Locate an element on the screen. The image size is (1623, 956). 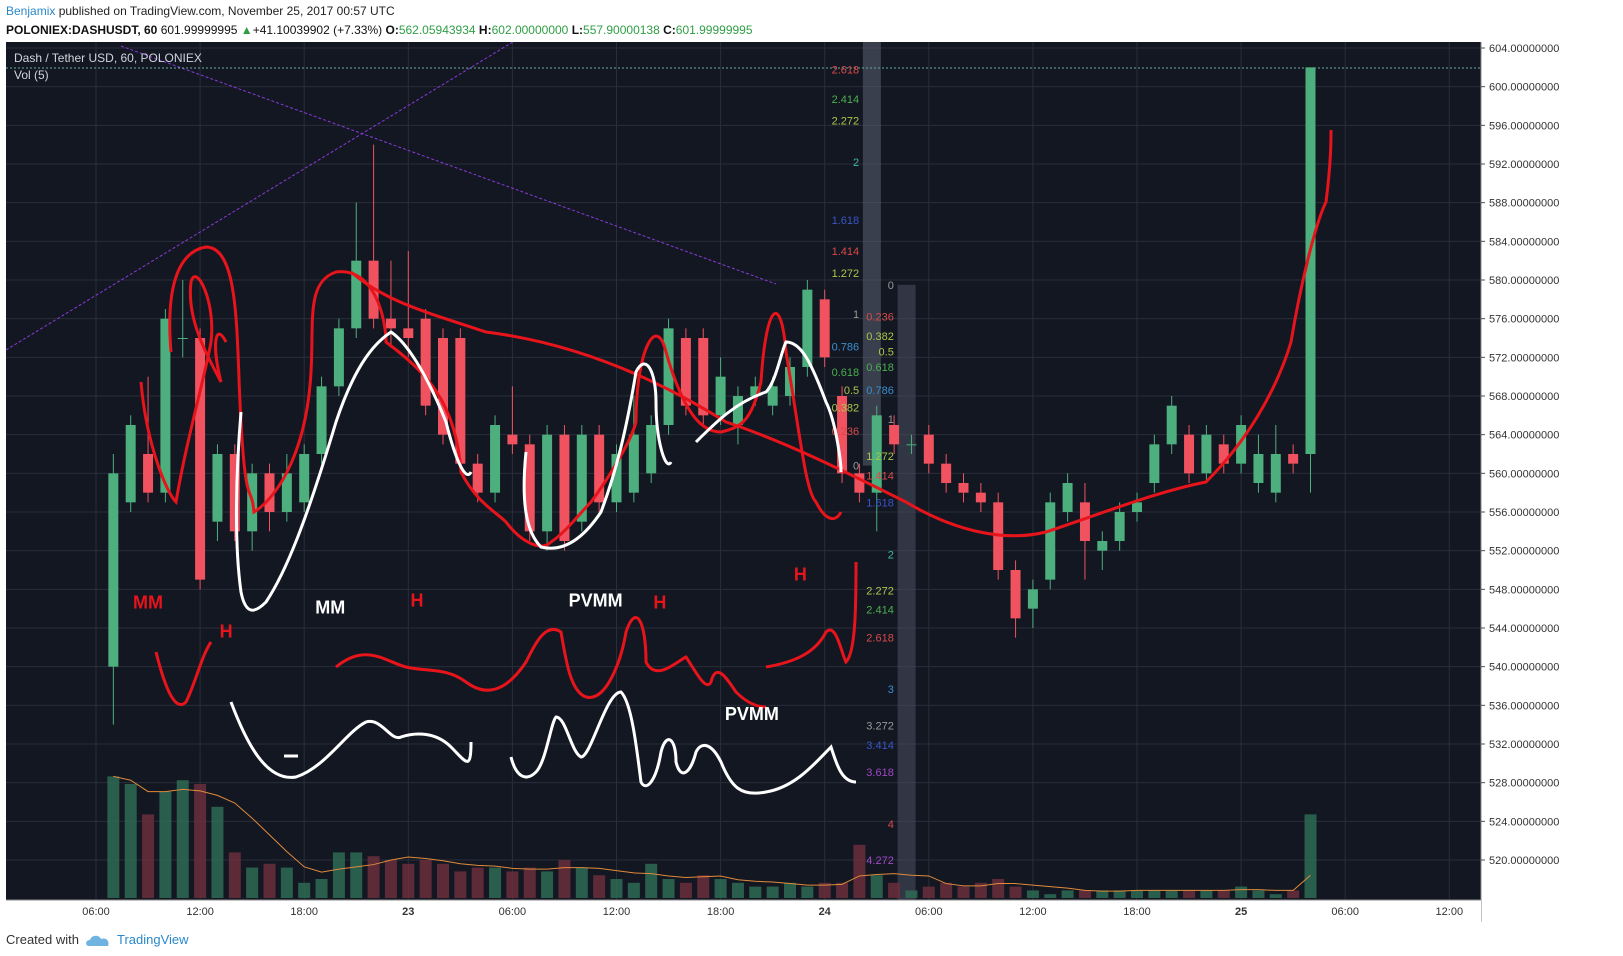
tradingview-brand-link: TradingView is located at coordinates (152, 939).